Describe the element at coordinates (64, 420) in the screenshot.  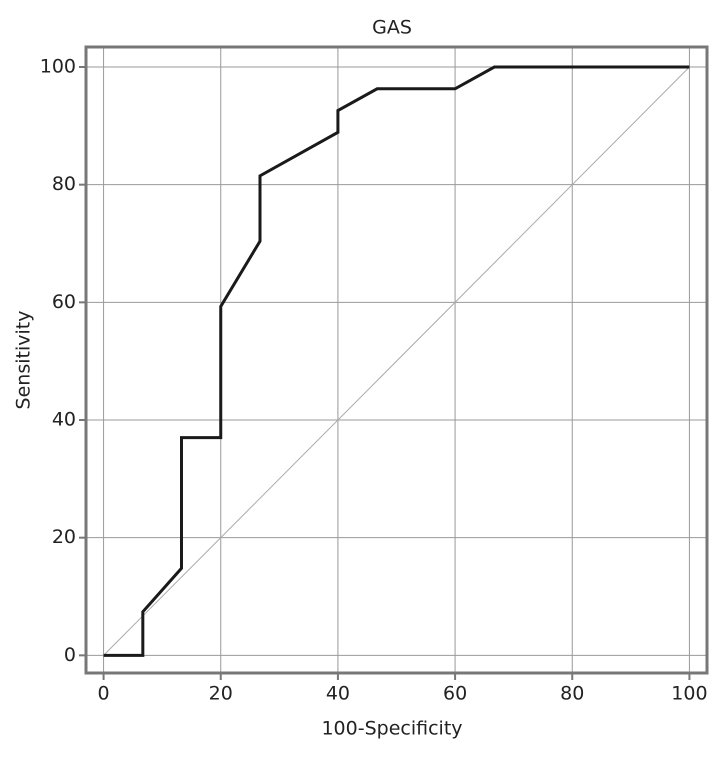
I see `y-tick-label: 40` at that location.